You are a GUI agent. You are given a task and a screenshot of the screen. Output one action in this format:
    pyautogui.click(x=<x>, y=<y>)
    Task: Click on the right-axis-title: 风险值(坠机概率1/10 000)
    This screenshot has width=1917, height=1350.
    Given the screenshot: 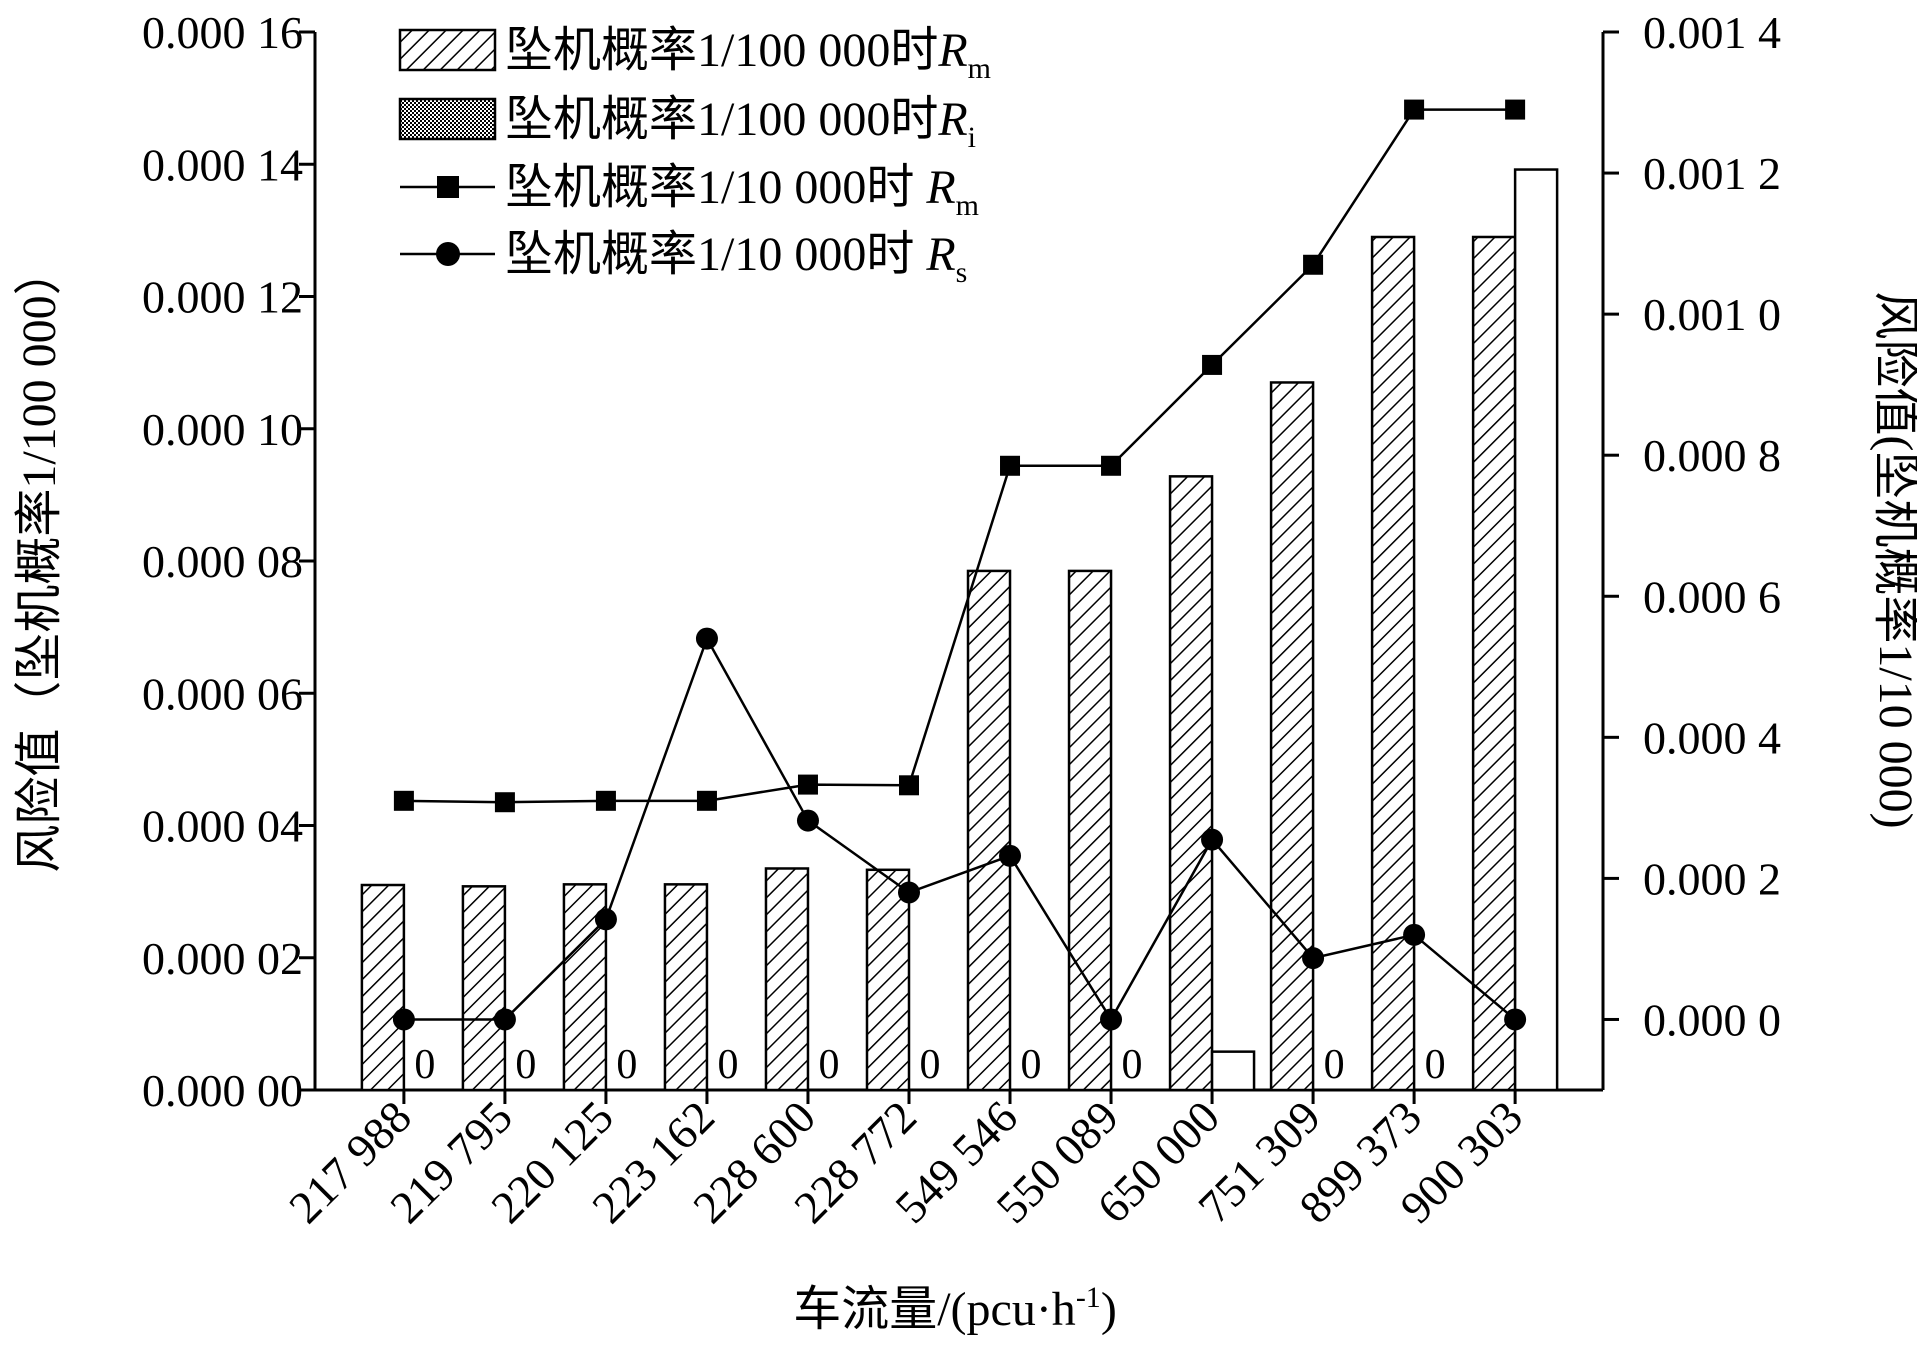 What is the action you would take?
    pyautogui.click(x=1893, y=559)
    